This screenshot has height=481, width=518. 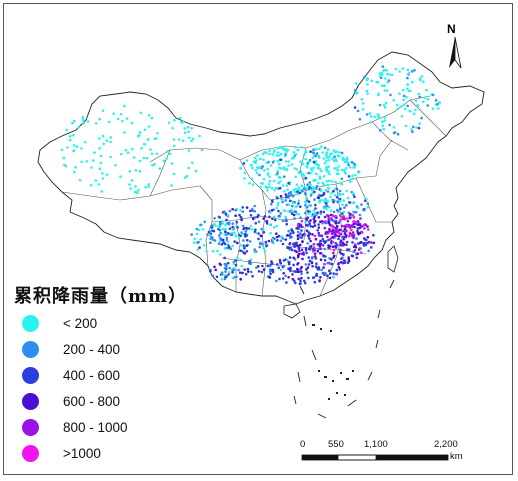 I want to click on scale-tick-1100: 1,100, so click(x=376, y=444).